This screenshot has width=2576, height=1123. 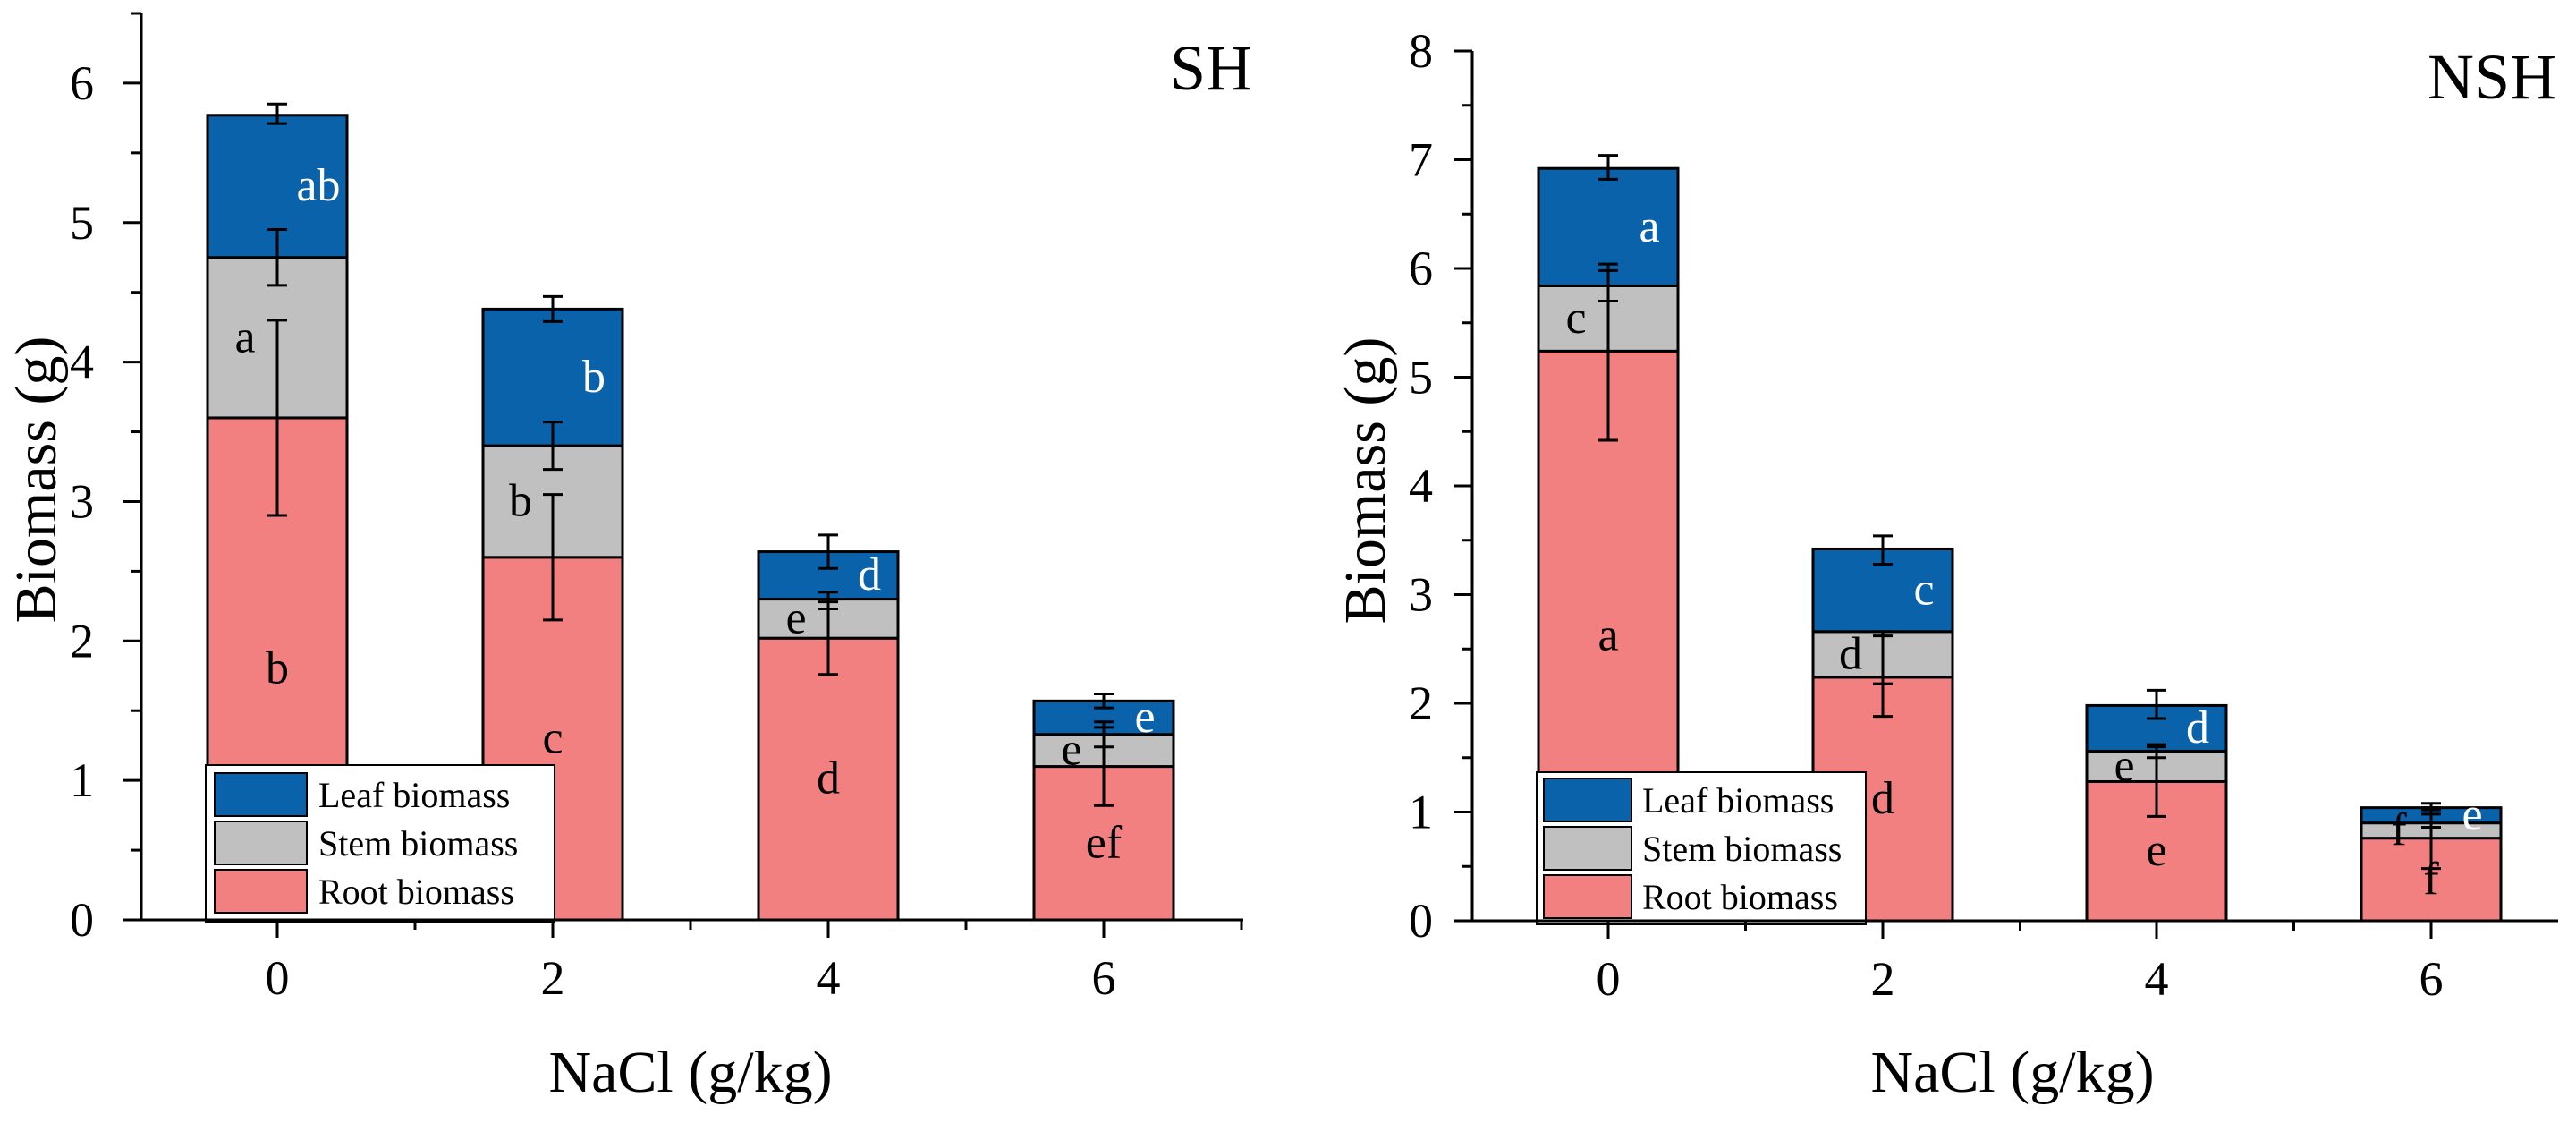 I want to click on chart-title: NSH, so click(x=2492, y=77).